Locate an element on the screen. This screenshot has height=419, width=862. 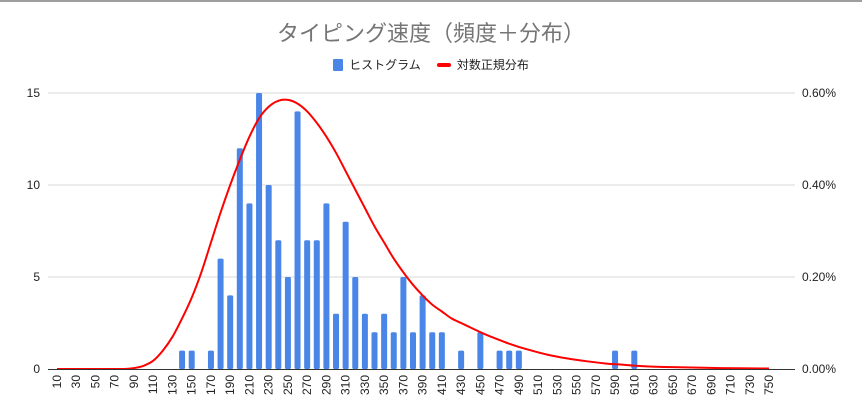
x-tick-label: 350 is located at coordinates (384, 385).